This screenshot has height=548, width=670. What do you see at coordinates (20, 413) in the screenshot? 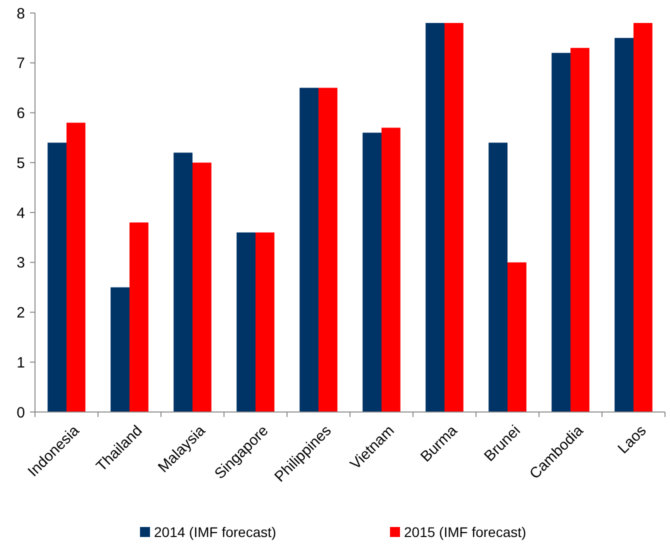
I see `y-tick-label: 0` at bounding box center [20, 413].